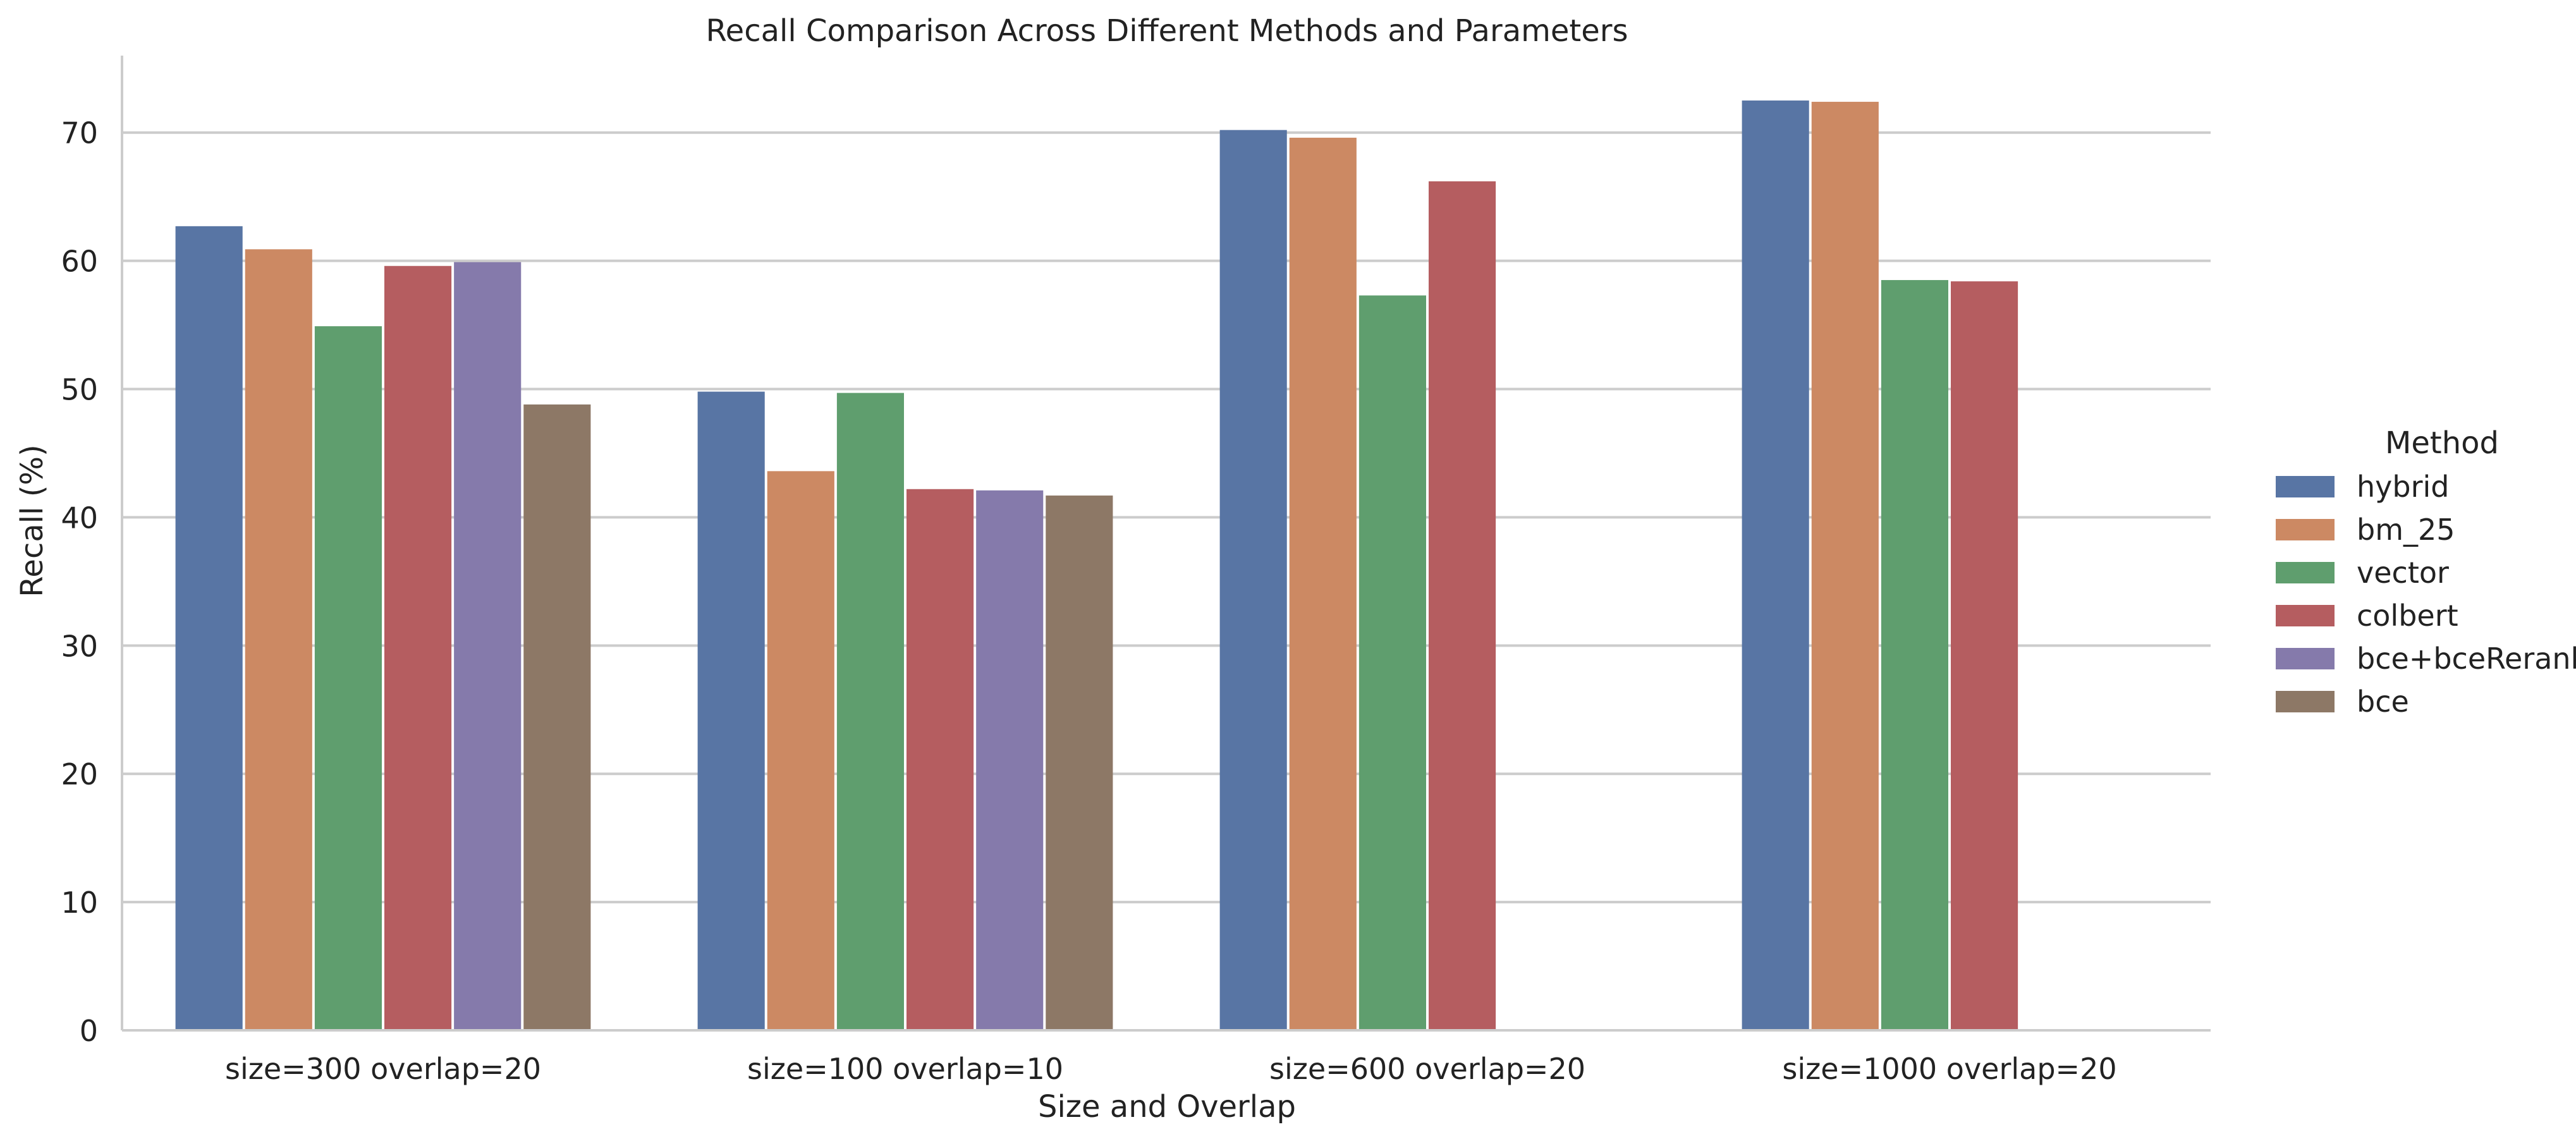  Describe the element at coordinates (2442, 443) in the screenshot. I see `legend-title: Method` at that location.